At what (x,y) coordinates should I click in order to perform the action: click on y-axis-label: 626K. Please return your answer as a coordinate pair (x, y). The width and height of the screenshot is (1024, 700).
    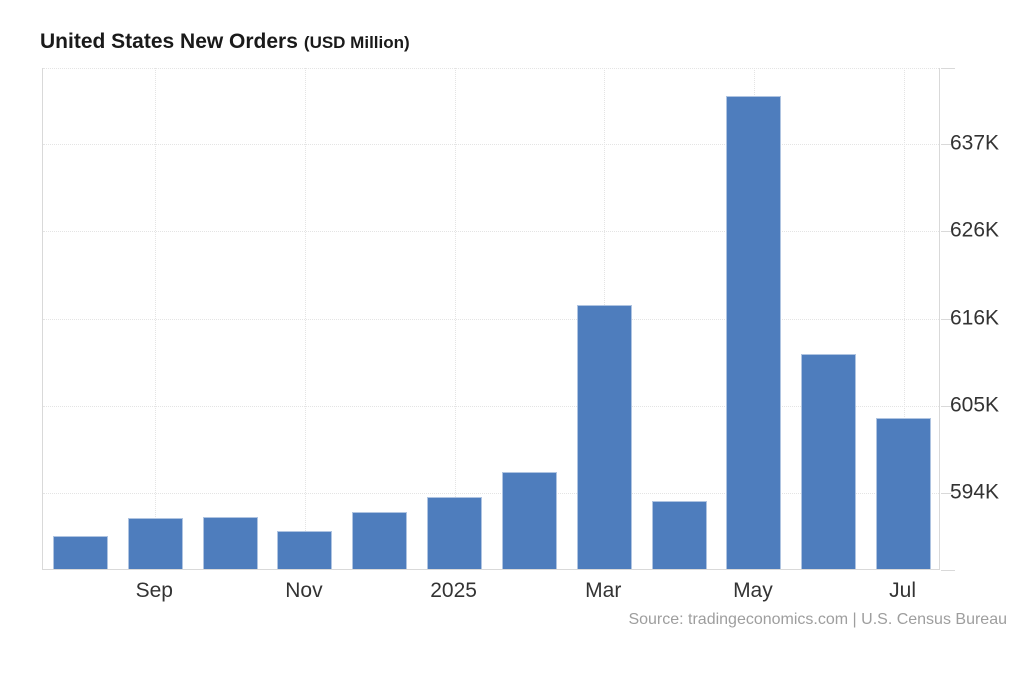
    Looking at the image, I should click on (975, 230).